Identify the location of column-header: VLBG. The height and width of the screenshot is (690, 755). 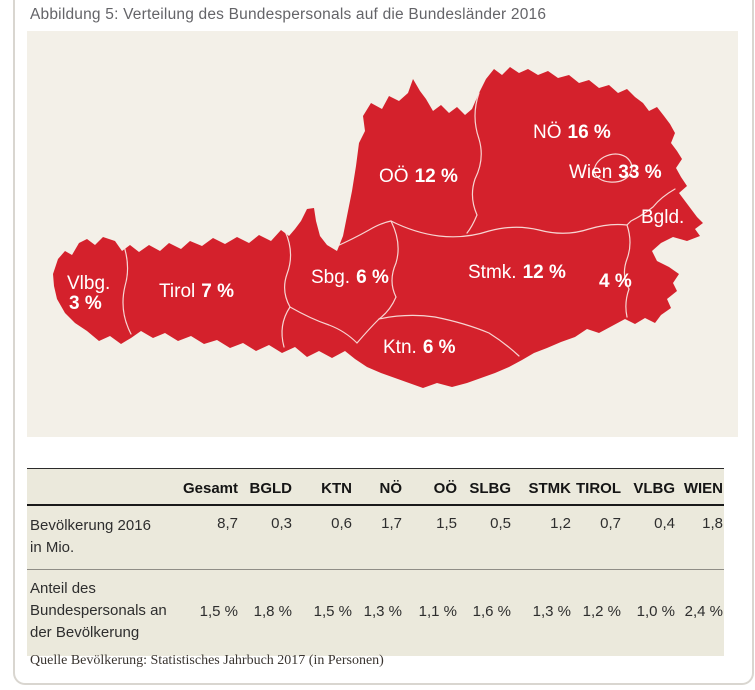
(649, 487).